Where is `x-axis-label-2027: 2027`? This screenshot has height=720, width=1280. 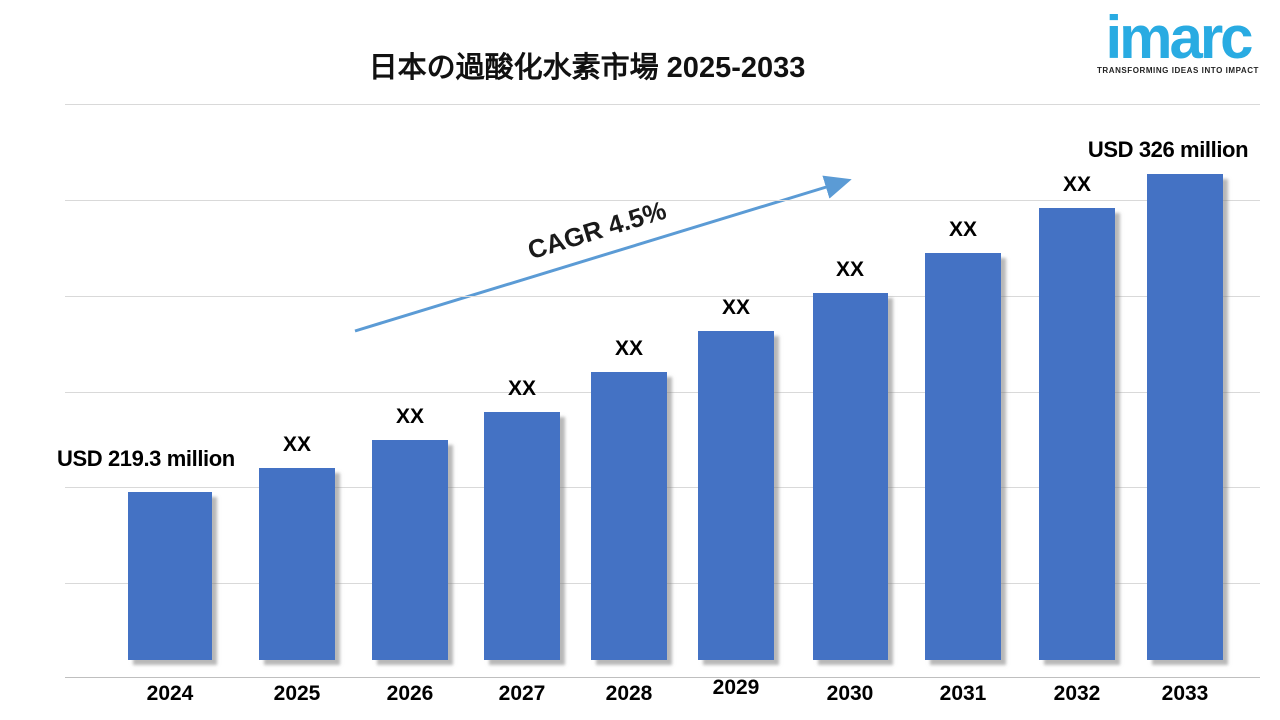 x-axis-label-2027: 2027 is located at coordinates (522, 693).